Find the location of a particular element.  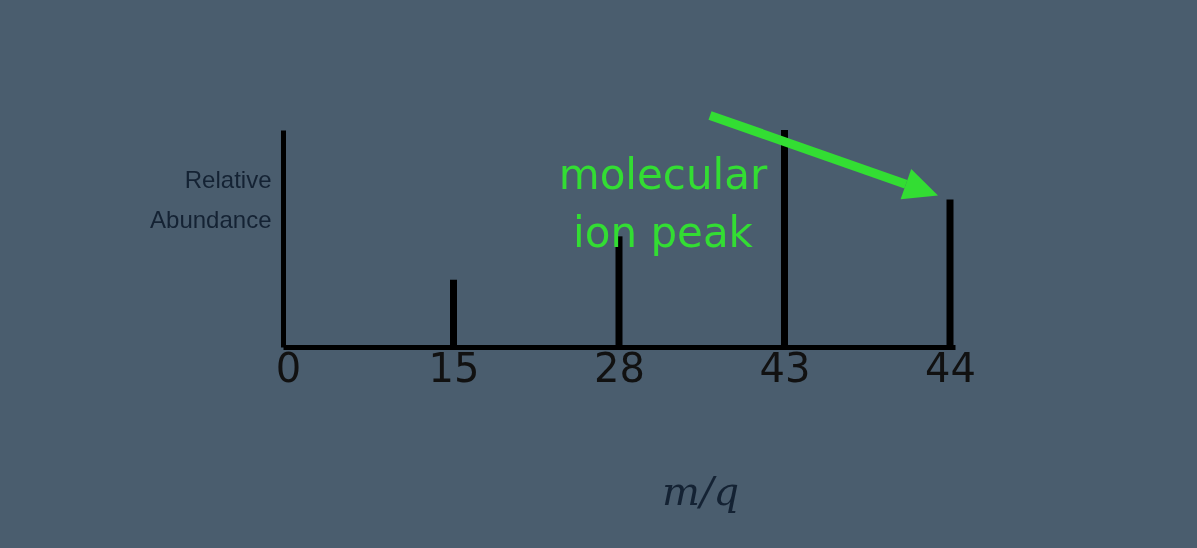

x-tick-label: 28 is located at coordinates (619, 367).